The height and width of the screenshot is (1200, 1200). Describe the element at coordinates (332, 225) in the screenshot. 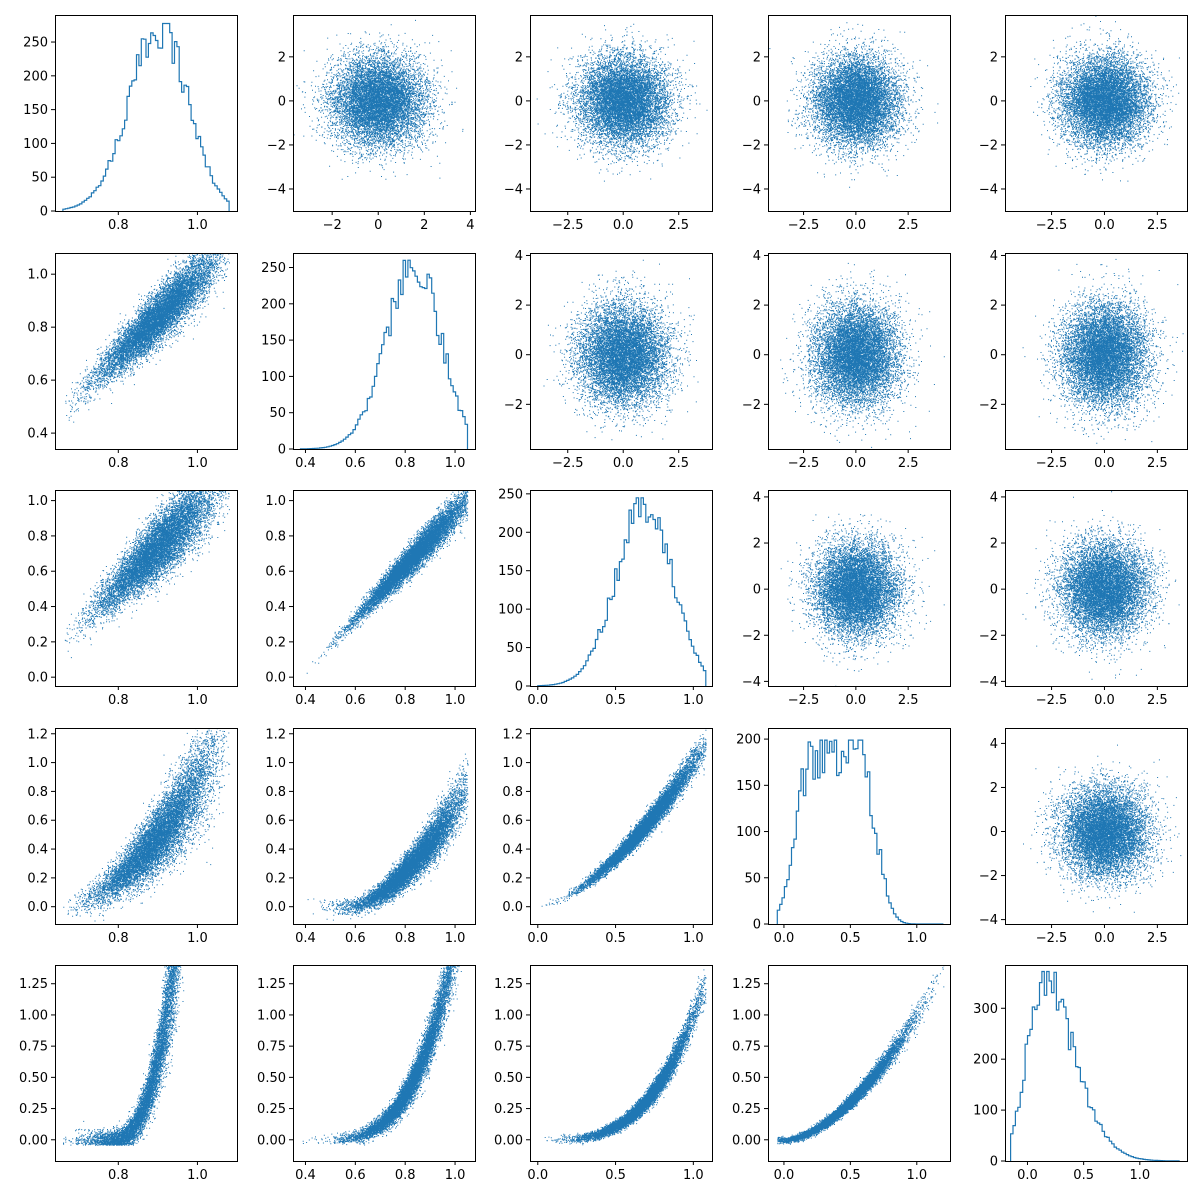

I see `x-tick-label: −2` at that location.